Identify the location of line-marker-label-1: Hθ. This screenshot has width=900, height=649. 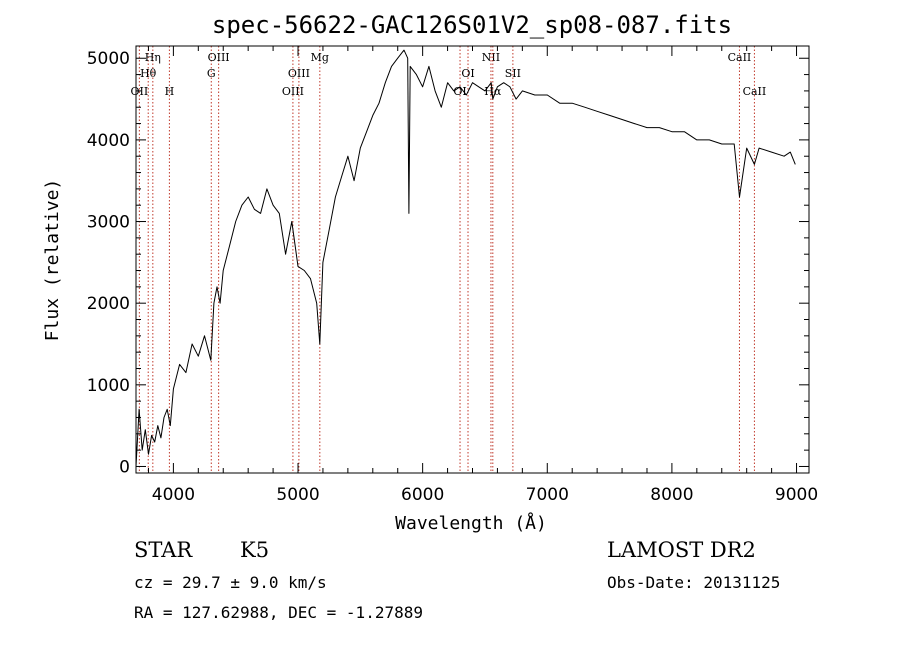
(148, 73).